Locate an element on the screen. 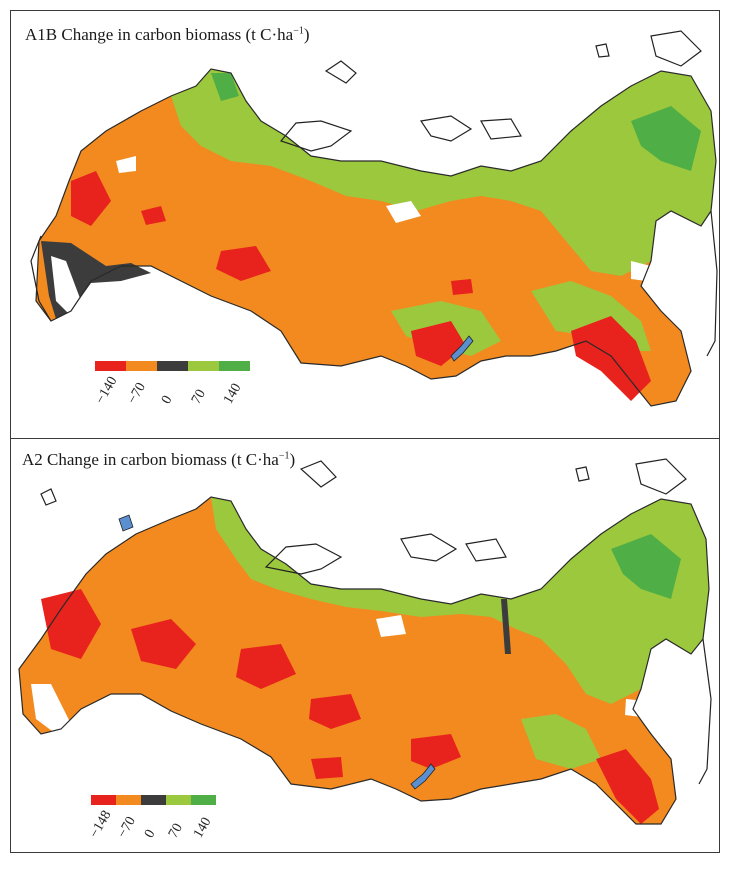 This screenshot has width=744, height=879. legend-a2: −148 −70 0 70 140 is located at coordinates (151, 818).